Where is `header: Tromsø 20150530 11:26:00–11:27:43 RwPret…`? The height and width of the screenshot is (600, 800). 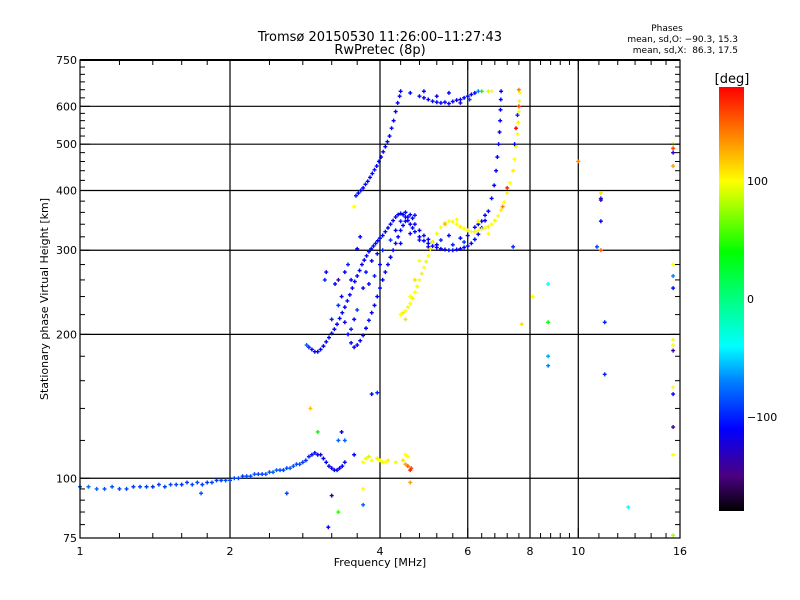 header: Tromsø 20150530 11:26:00–11:27:43 RwPret… is located at coordinates (497, 41).